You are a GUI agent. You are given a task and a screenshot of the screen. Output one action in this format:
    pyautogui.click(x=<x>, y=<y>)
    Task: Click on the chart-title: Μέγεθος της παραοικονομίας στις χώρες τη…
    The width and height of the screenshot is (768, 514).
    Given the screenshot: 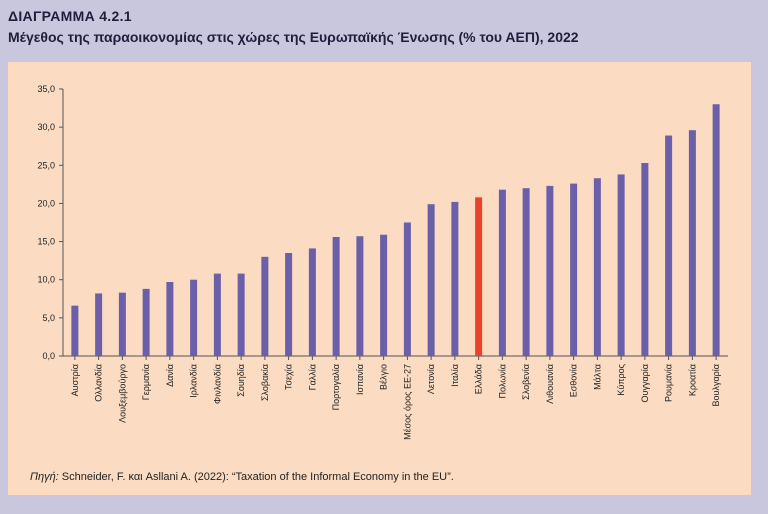 What is the action you would take?
    pyautogui.click(x=293, y=37)
    